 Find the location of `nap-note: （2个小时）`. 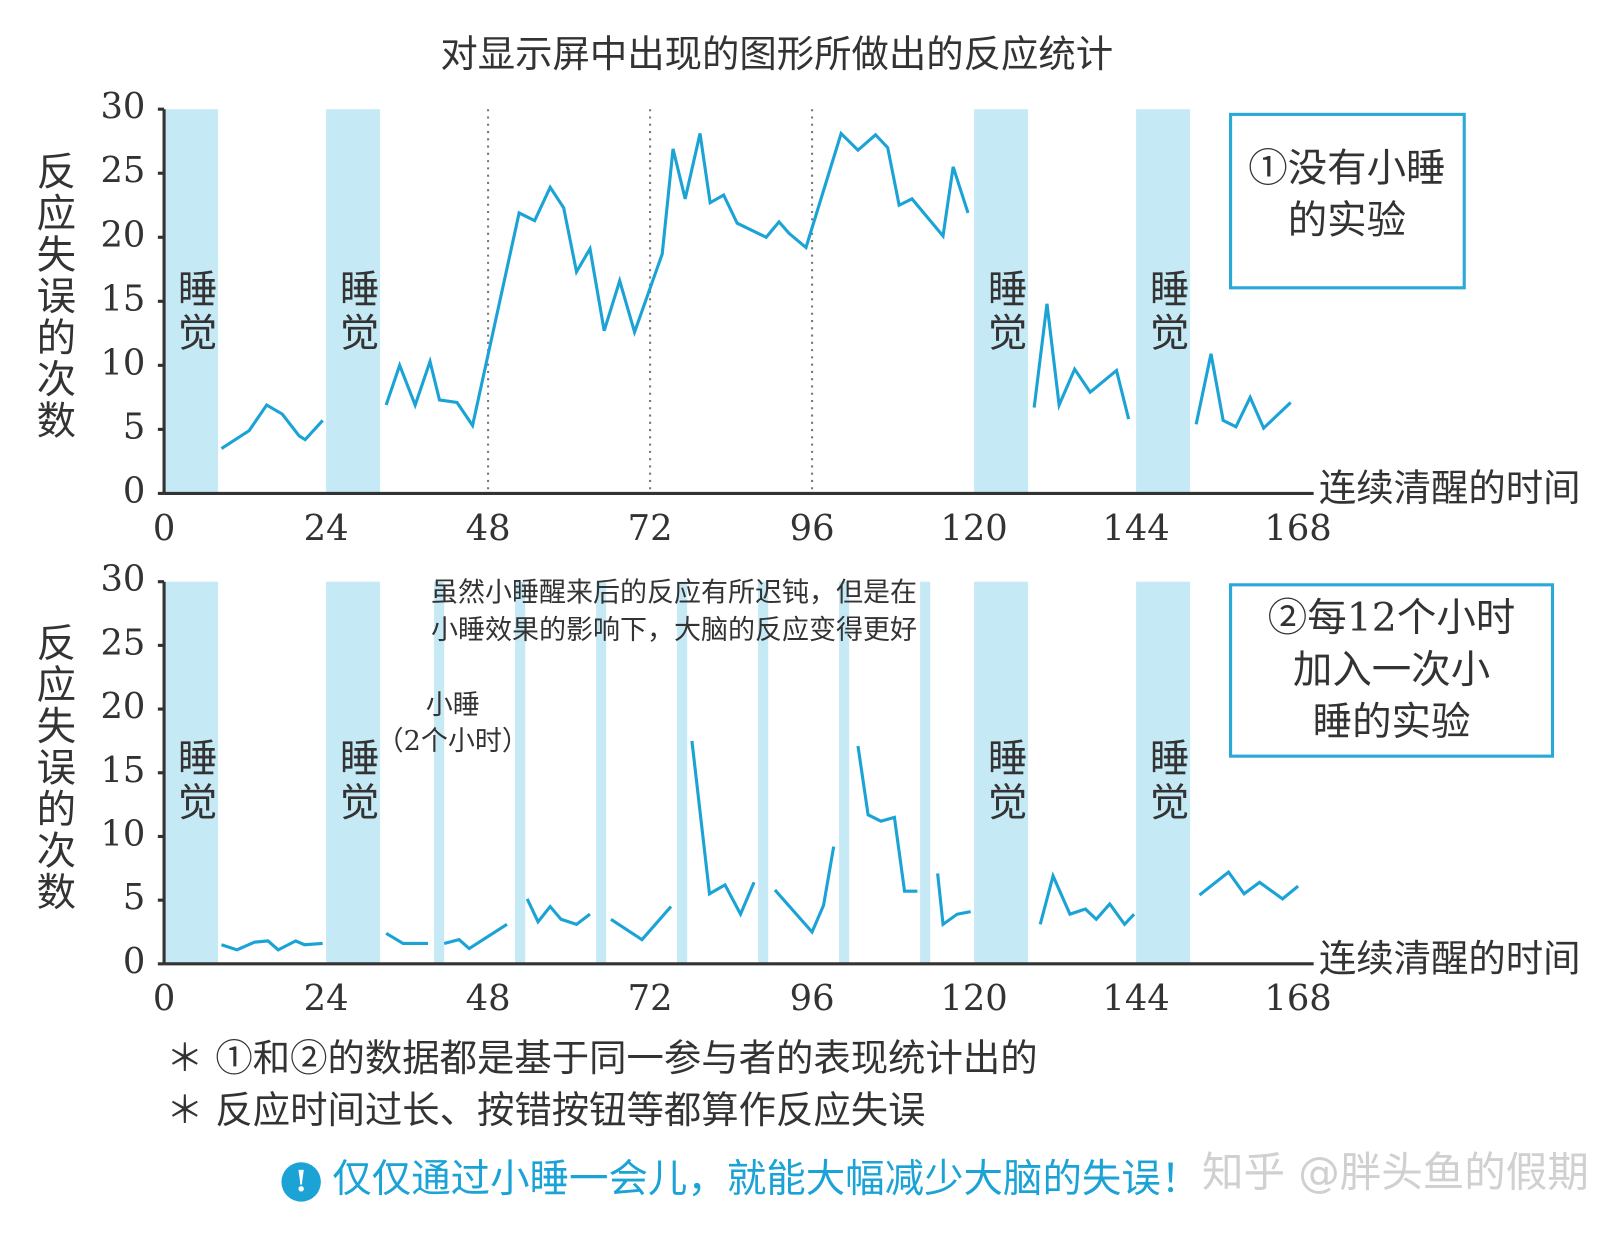

nap-note: （2个小时） is located at coordinates (453, 741).